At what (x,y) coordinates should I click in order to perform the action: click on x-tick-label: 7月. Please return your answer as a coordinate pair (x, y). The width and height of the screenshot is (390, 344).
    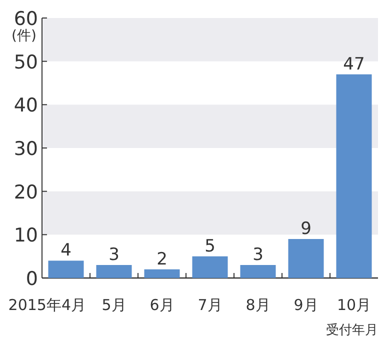
    Looking at the image, I should click on (210, 305).